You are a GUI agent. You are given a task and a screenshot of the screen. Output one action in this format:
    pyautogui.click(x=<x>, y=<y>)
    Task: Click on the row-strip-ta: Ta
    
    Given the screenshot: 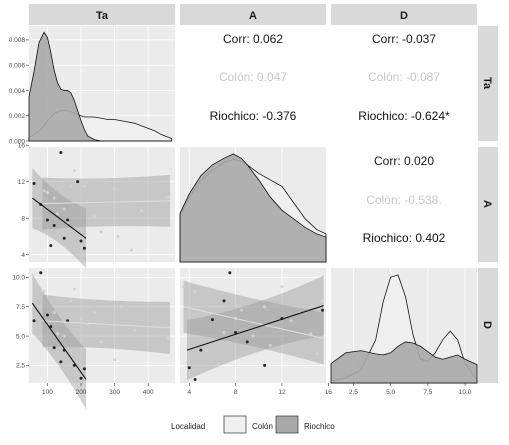 What is the action you would take?
    pyautogui.click(x=488, y=83)
    